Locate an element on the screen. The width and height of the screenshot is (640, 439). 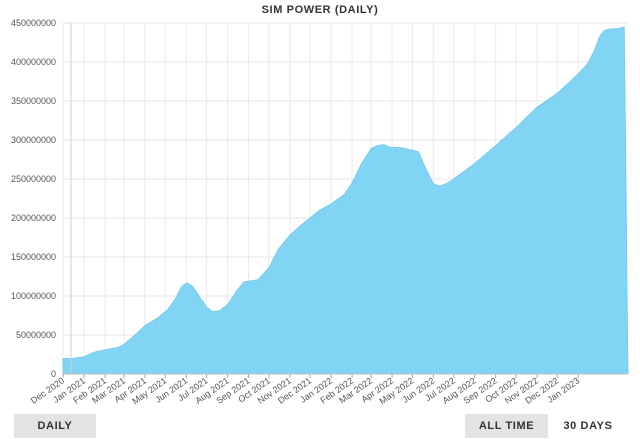
y-tick-label: 100000000 is located at coordinates (33, 296).